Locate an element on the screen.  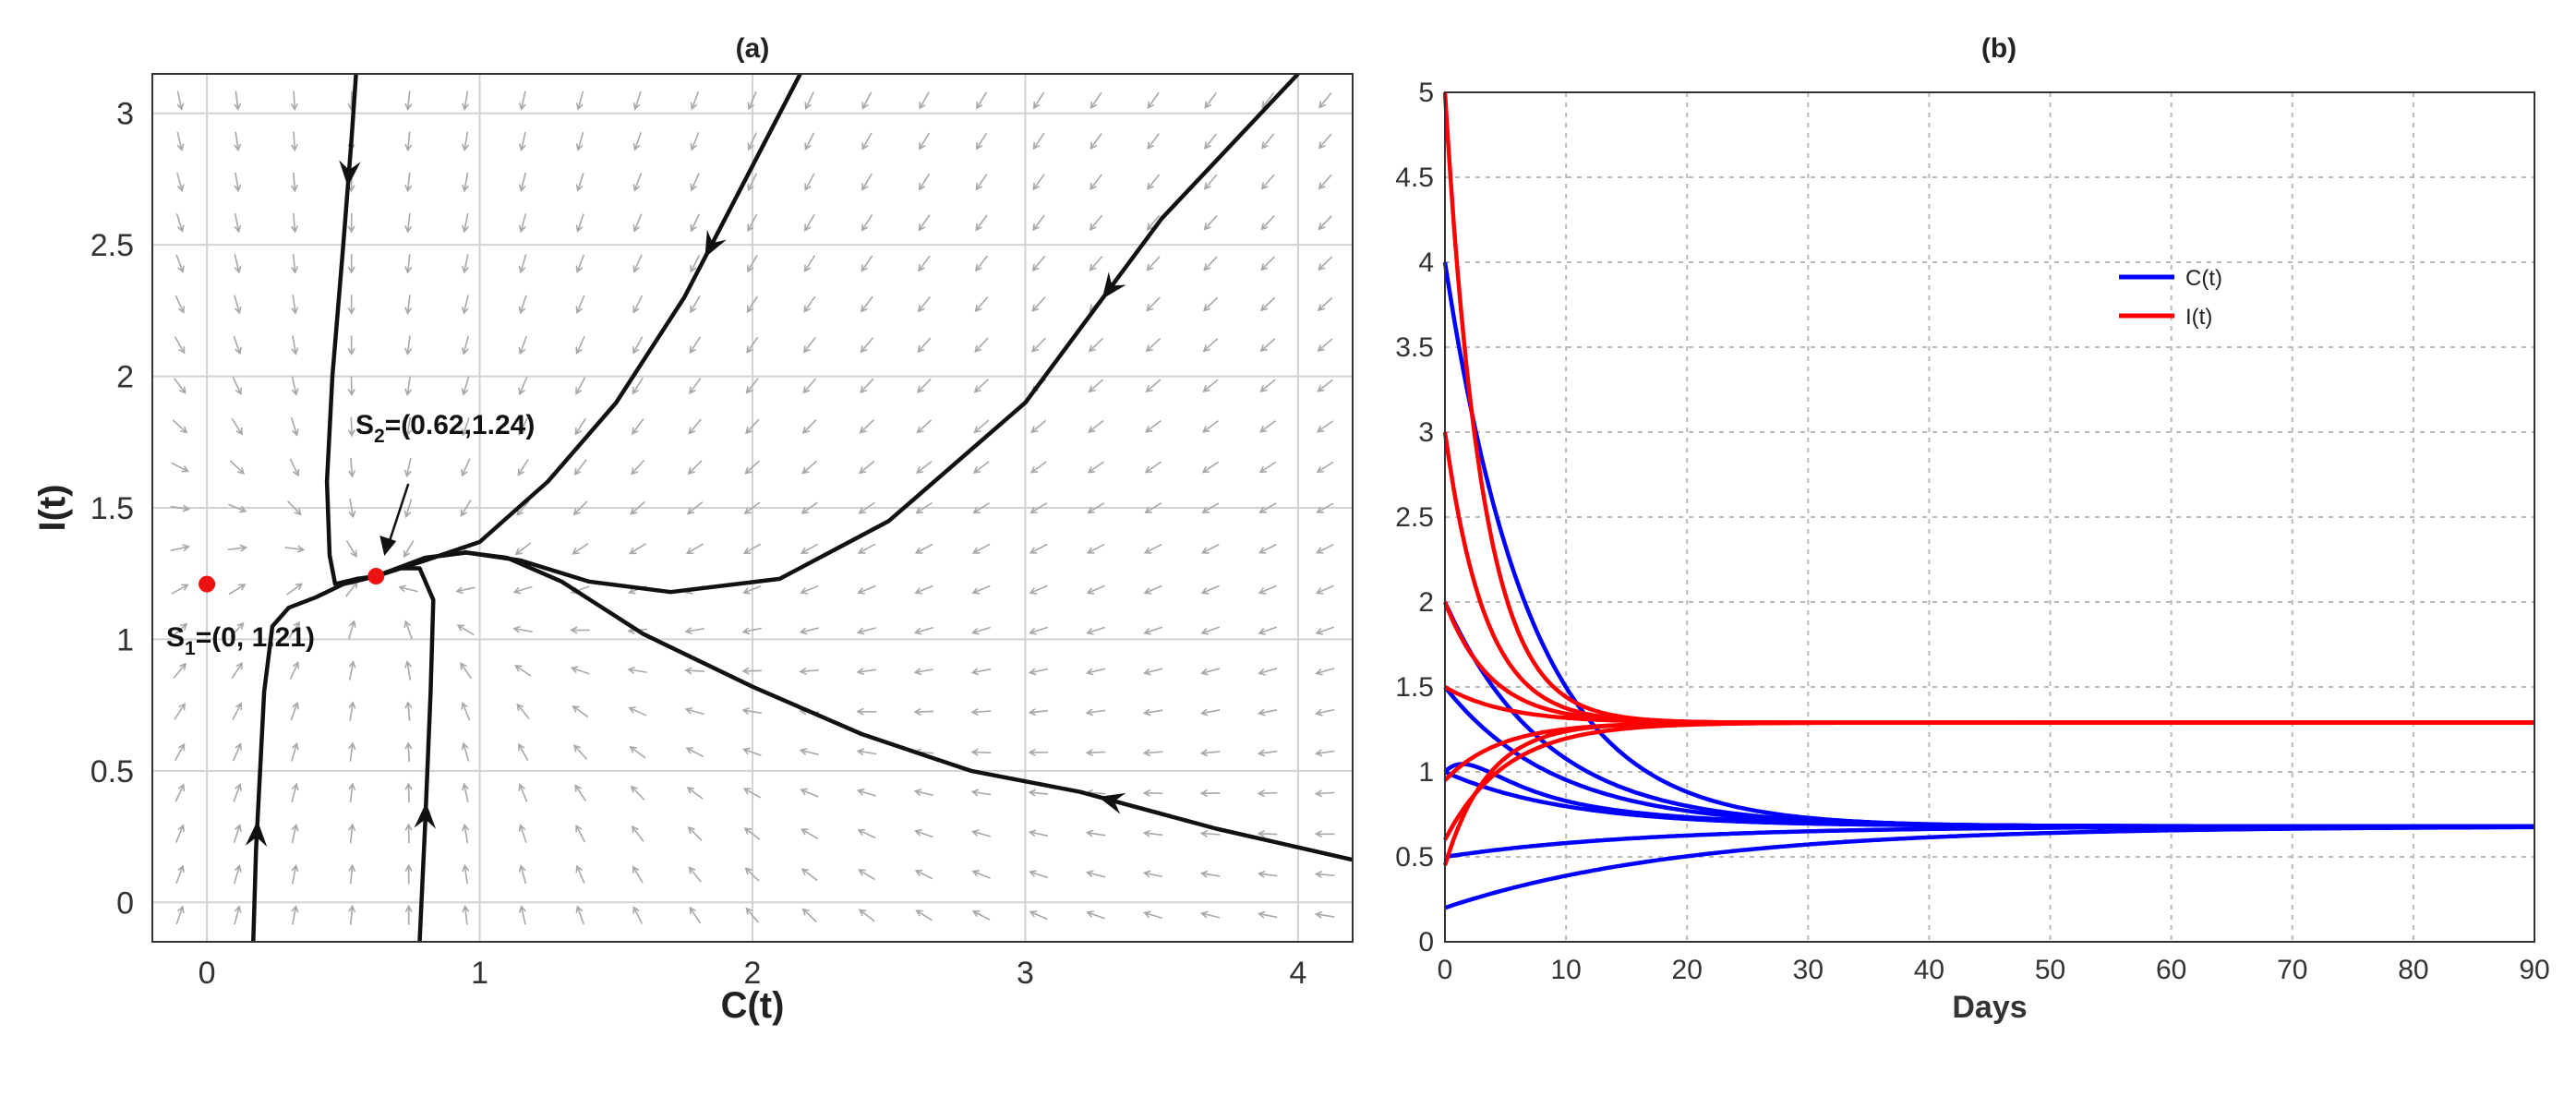
y-tick-label-a: 2.5 is located at coordinates (112, 245).